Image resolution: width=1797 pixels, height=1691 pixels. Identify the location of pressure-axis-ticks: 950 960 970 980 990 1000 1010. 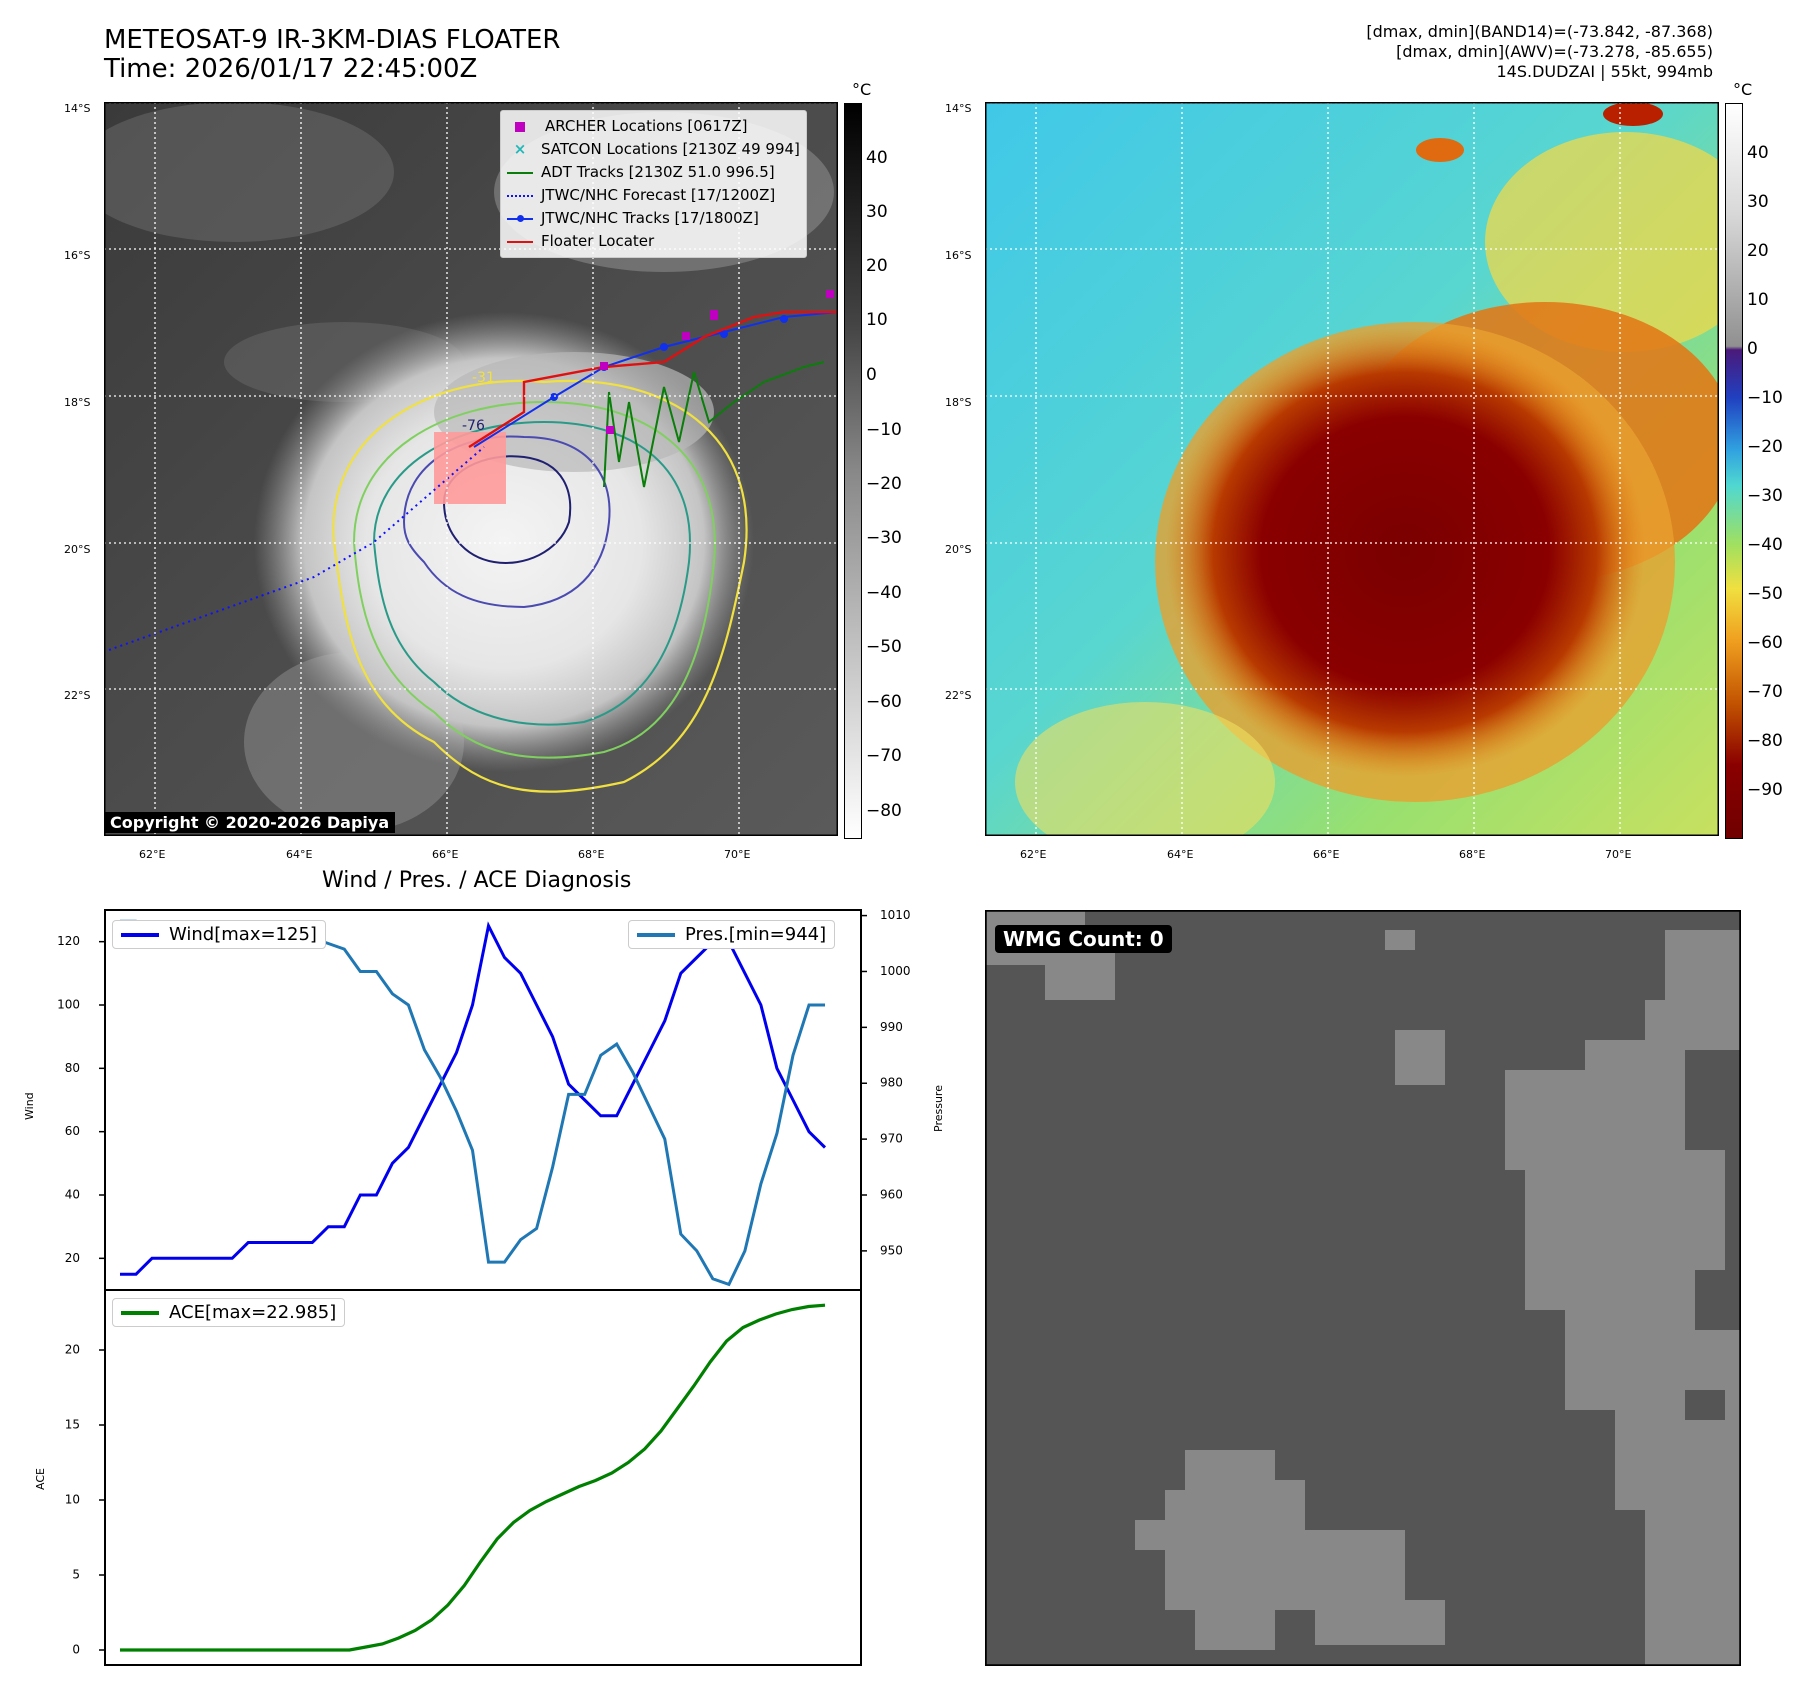
(886, 1082).